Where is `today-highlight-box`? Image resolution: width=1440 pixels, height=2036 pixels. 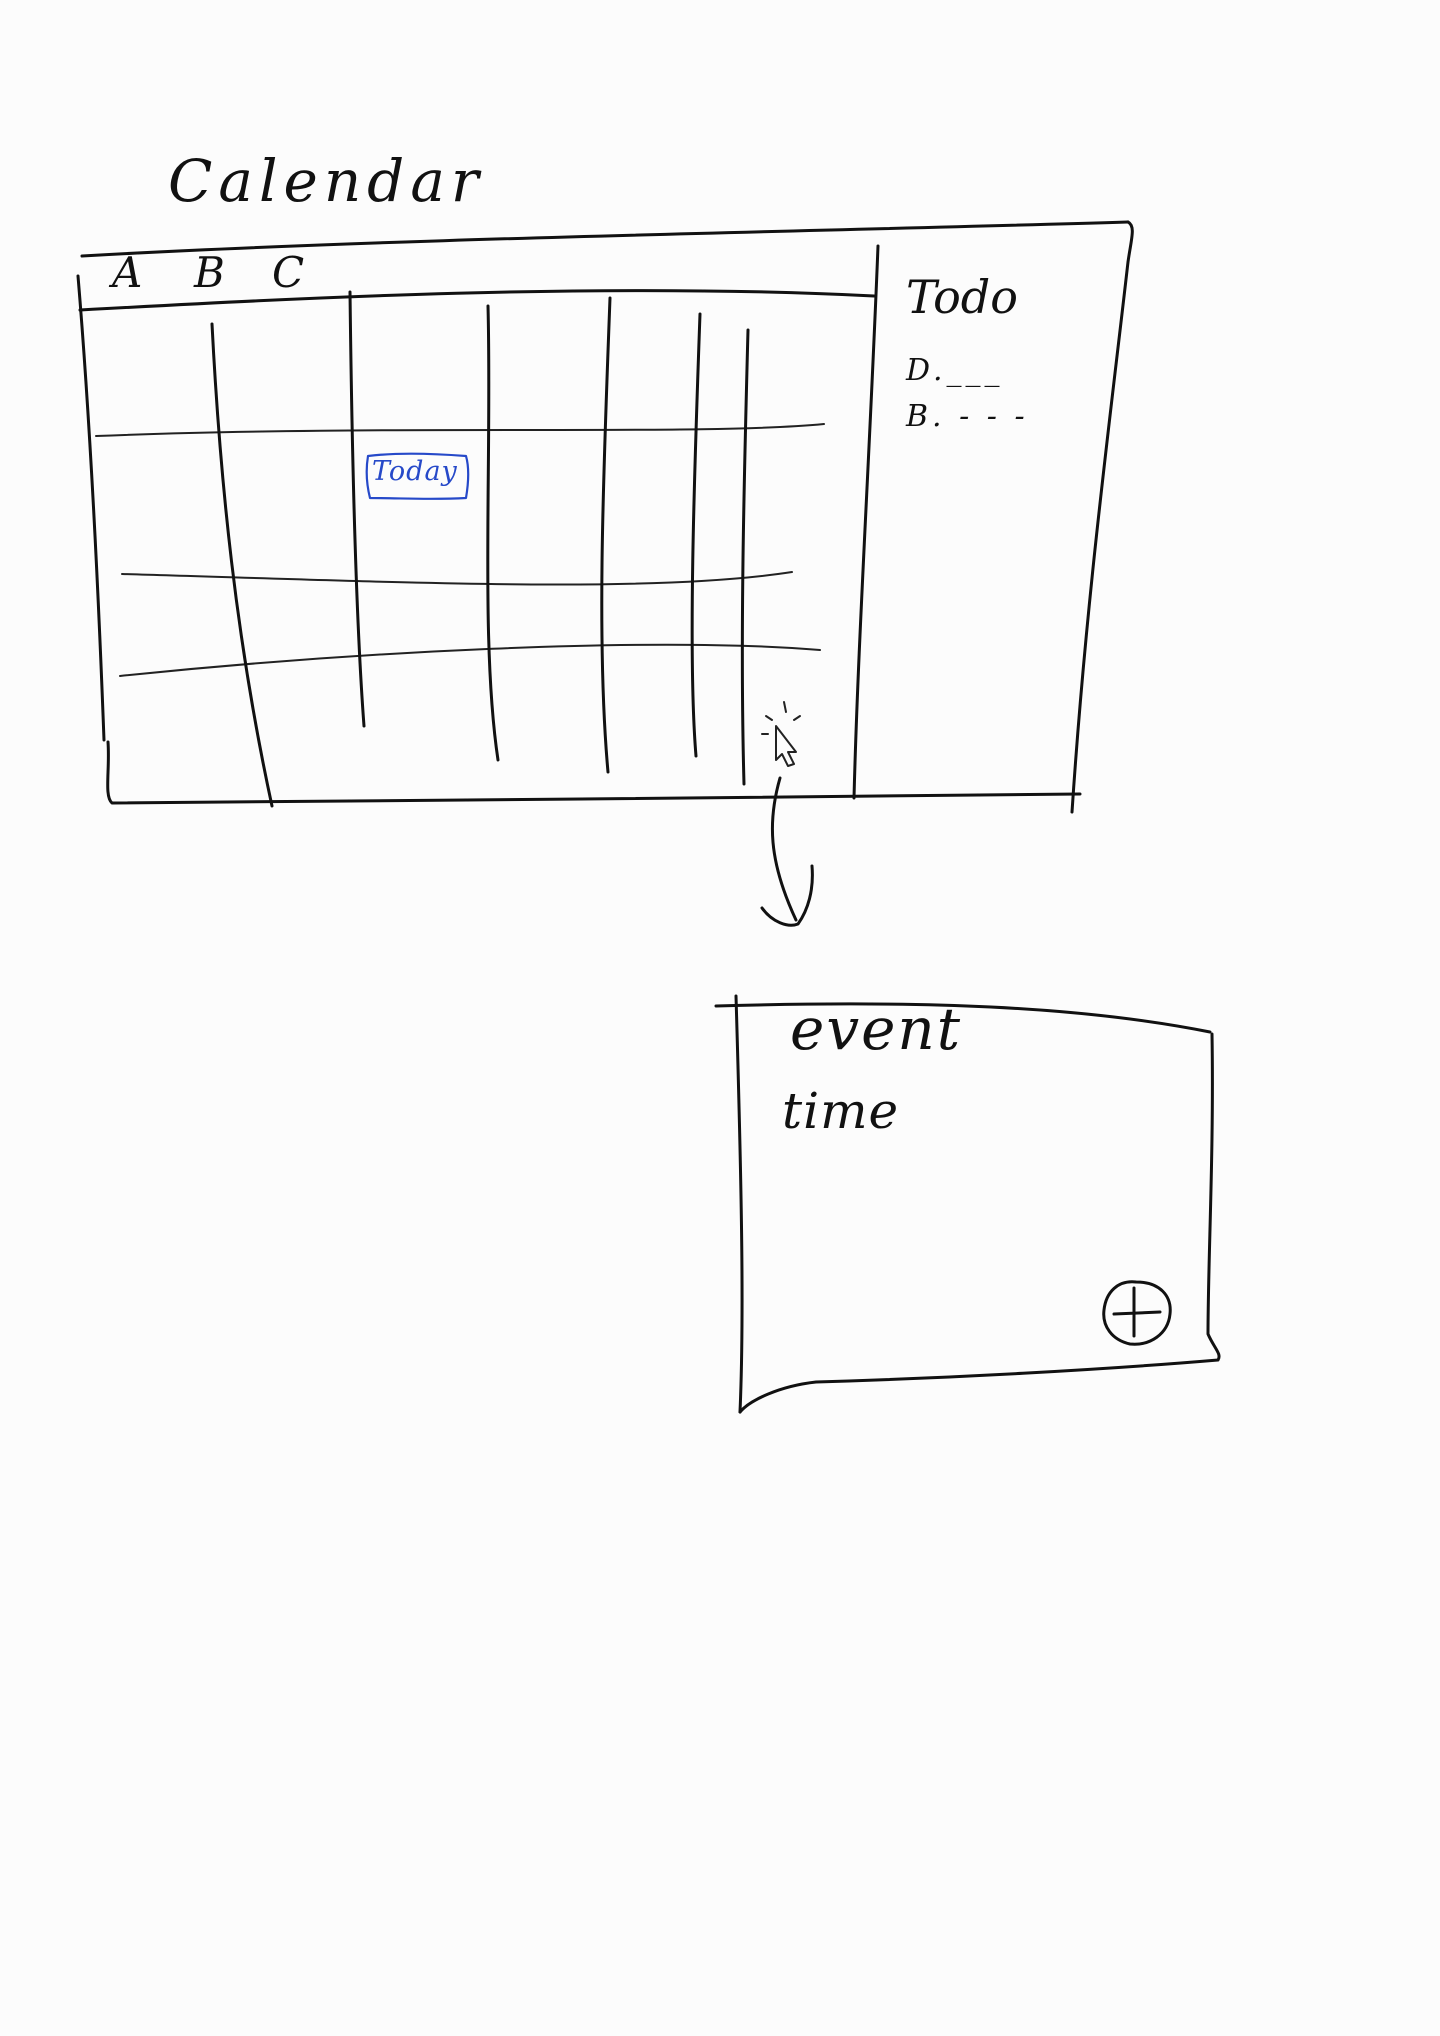
today-highlight-box is located at coordinates (417, 476).